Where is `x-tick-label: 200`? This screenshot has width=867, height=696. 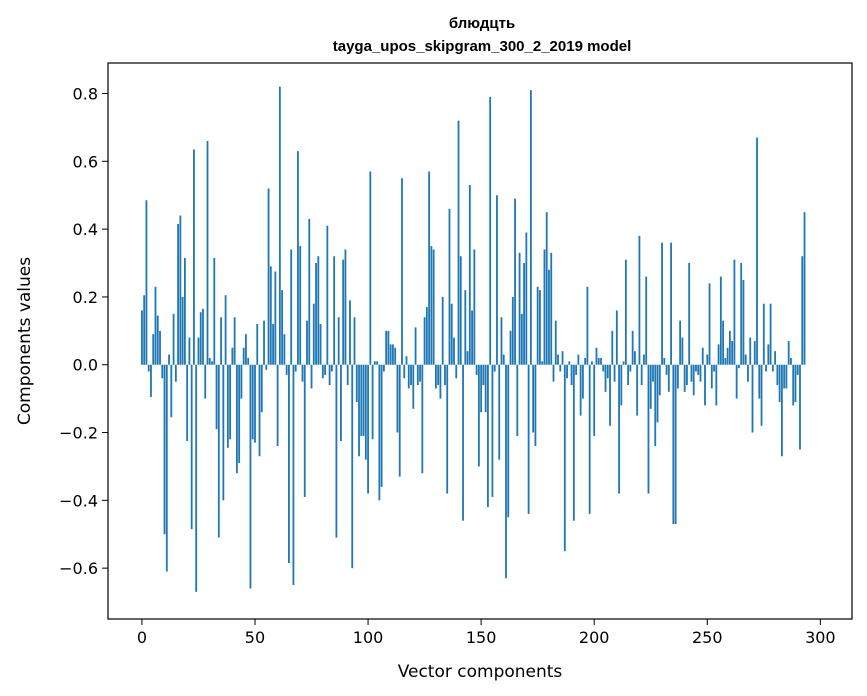
x-tick-label: 200 is located at coordinates (594, 637).